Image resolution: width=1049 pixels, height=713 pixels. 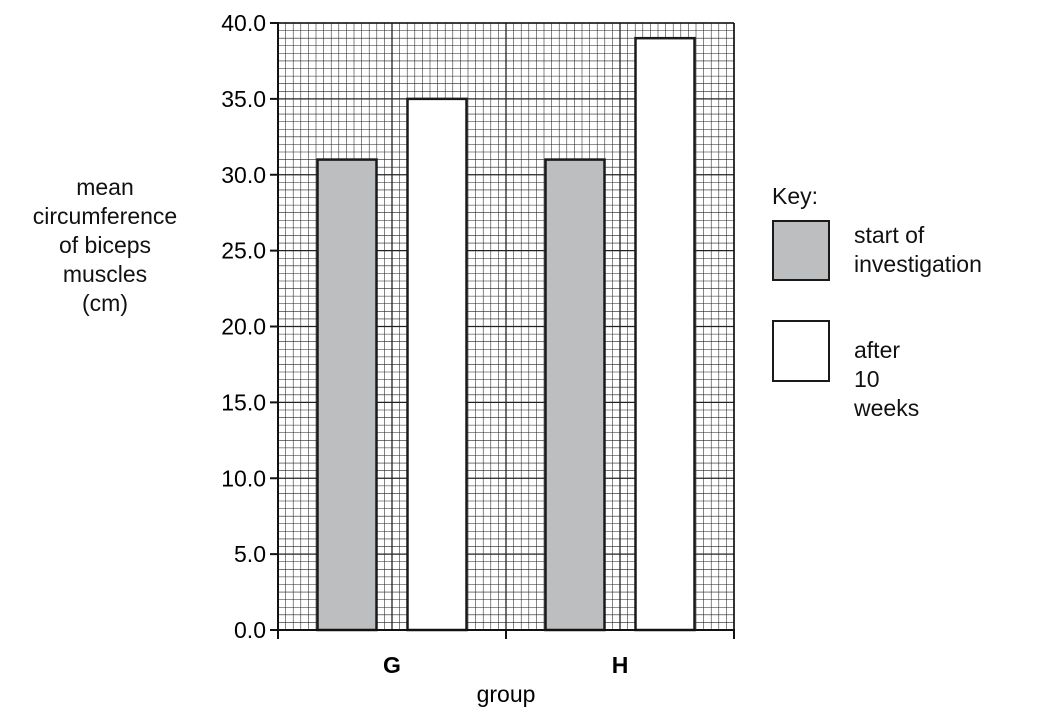 I want to click on y-tick-label: 5.0, so click(x=250, y=554).